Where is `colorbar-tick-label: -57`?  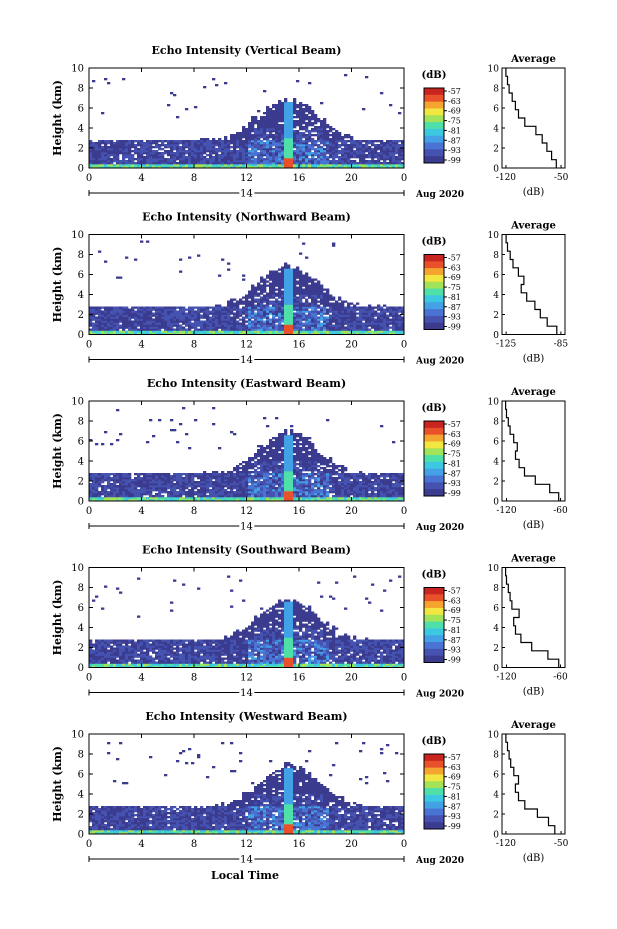
colorbar-tick-label: -57 is located at coordinates (454, 91).